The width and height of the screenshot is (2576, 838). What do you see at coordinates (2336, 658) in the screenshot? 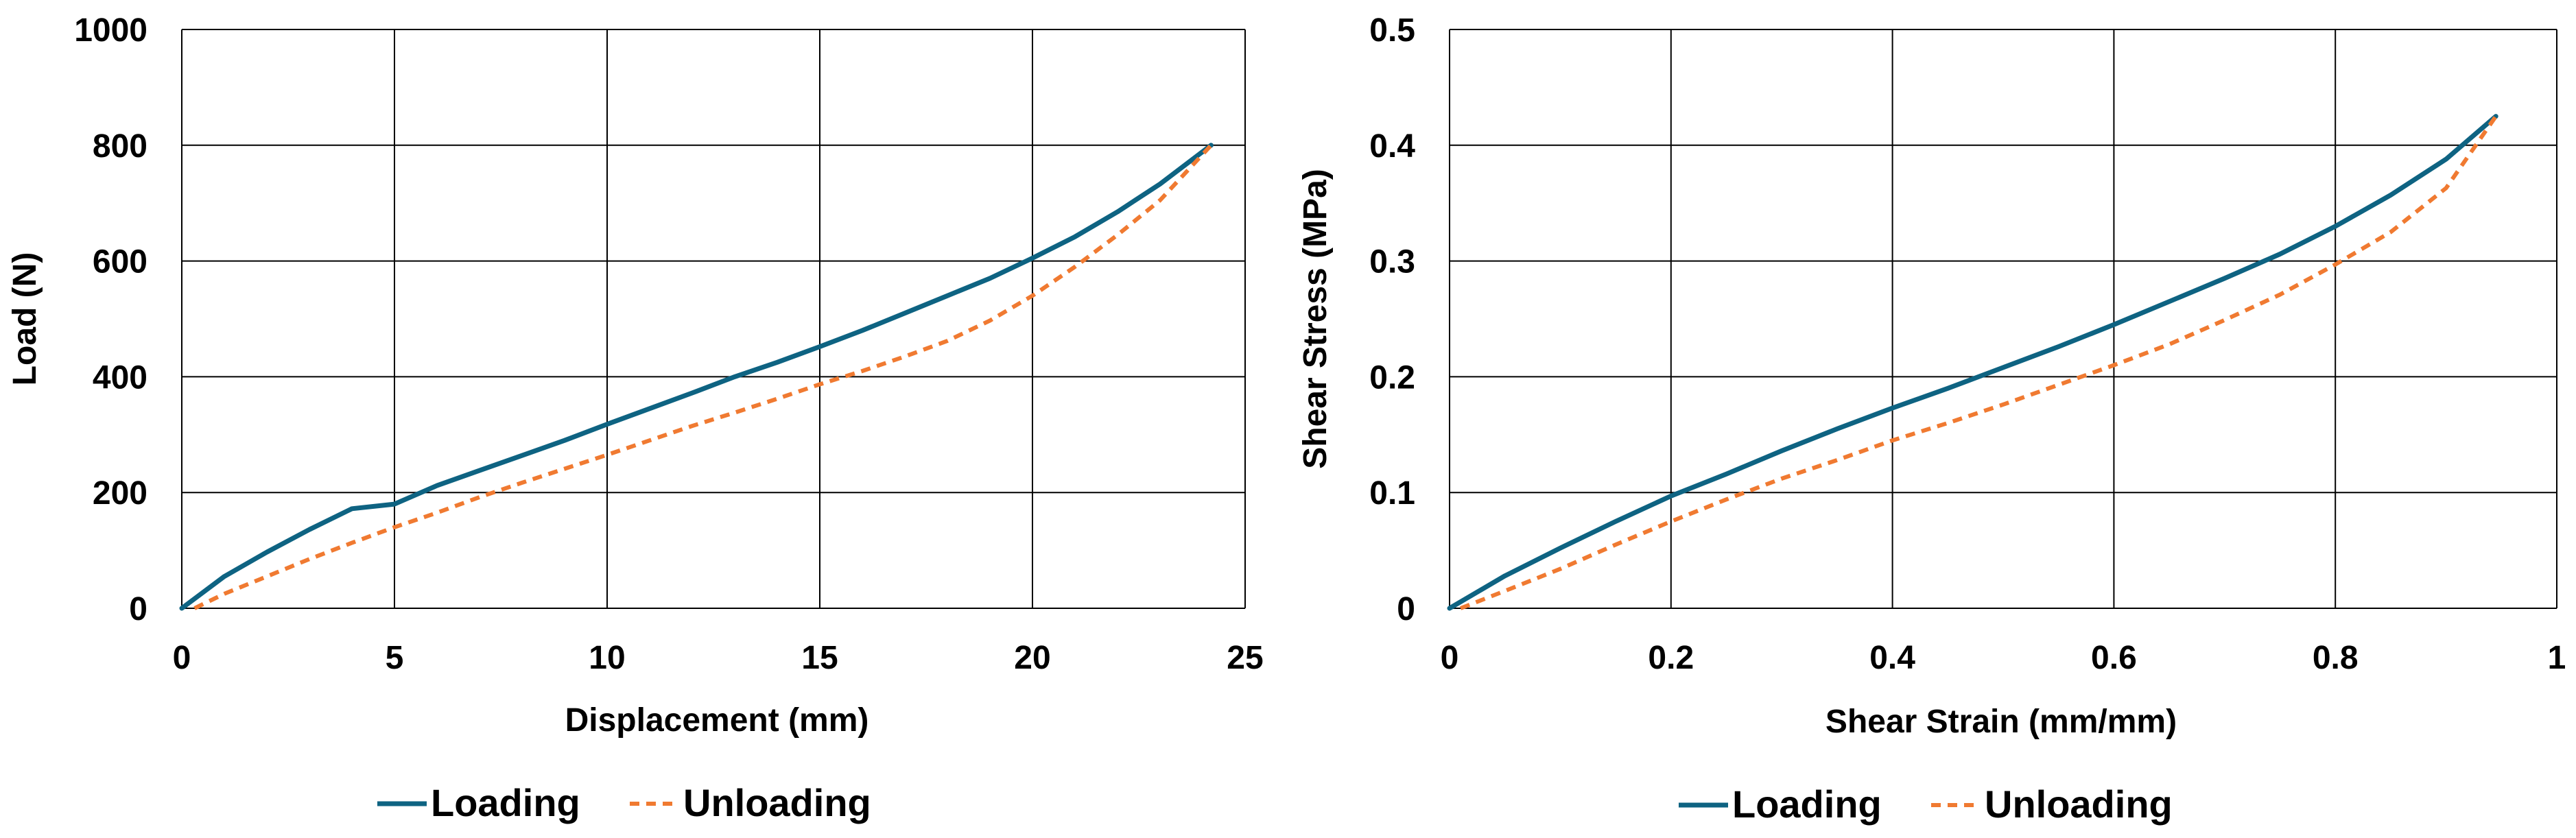
I see `x-tick-label: 0.8` at bounding box center [2336, 658].